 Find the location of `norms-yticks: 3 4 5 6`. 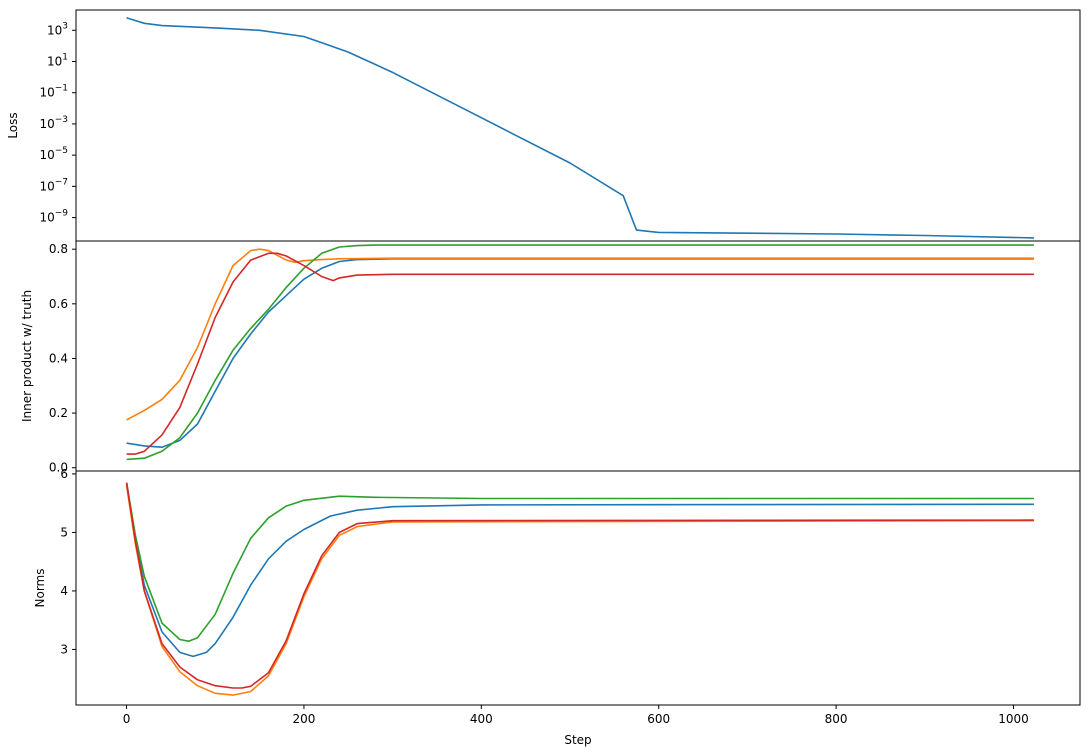

norms-yticks: 3 4 5 6 is located at coordinates (68, 561).